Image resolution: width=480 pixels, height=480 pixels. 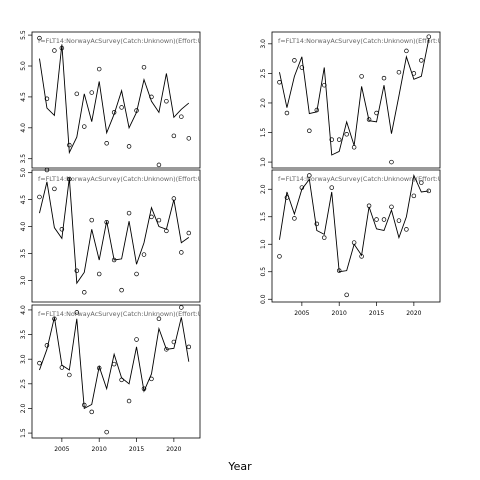 I want to click on y-tick-label: 0.5, so click(x=263, y=272).